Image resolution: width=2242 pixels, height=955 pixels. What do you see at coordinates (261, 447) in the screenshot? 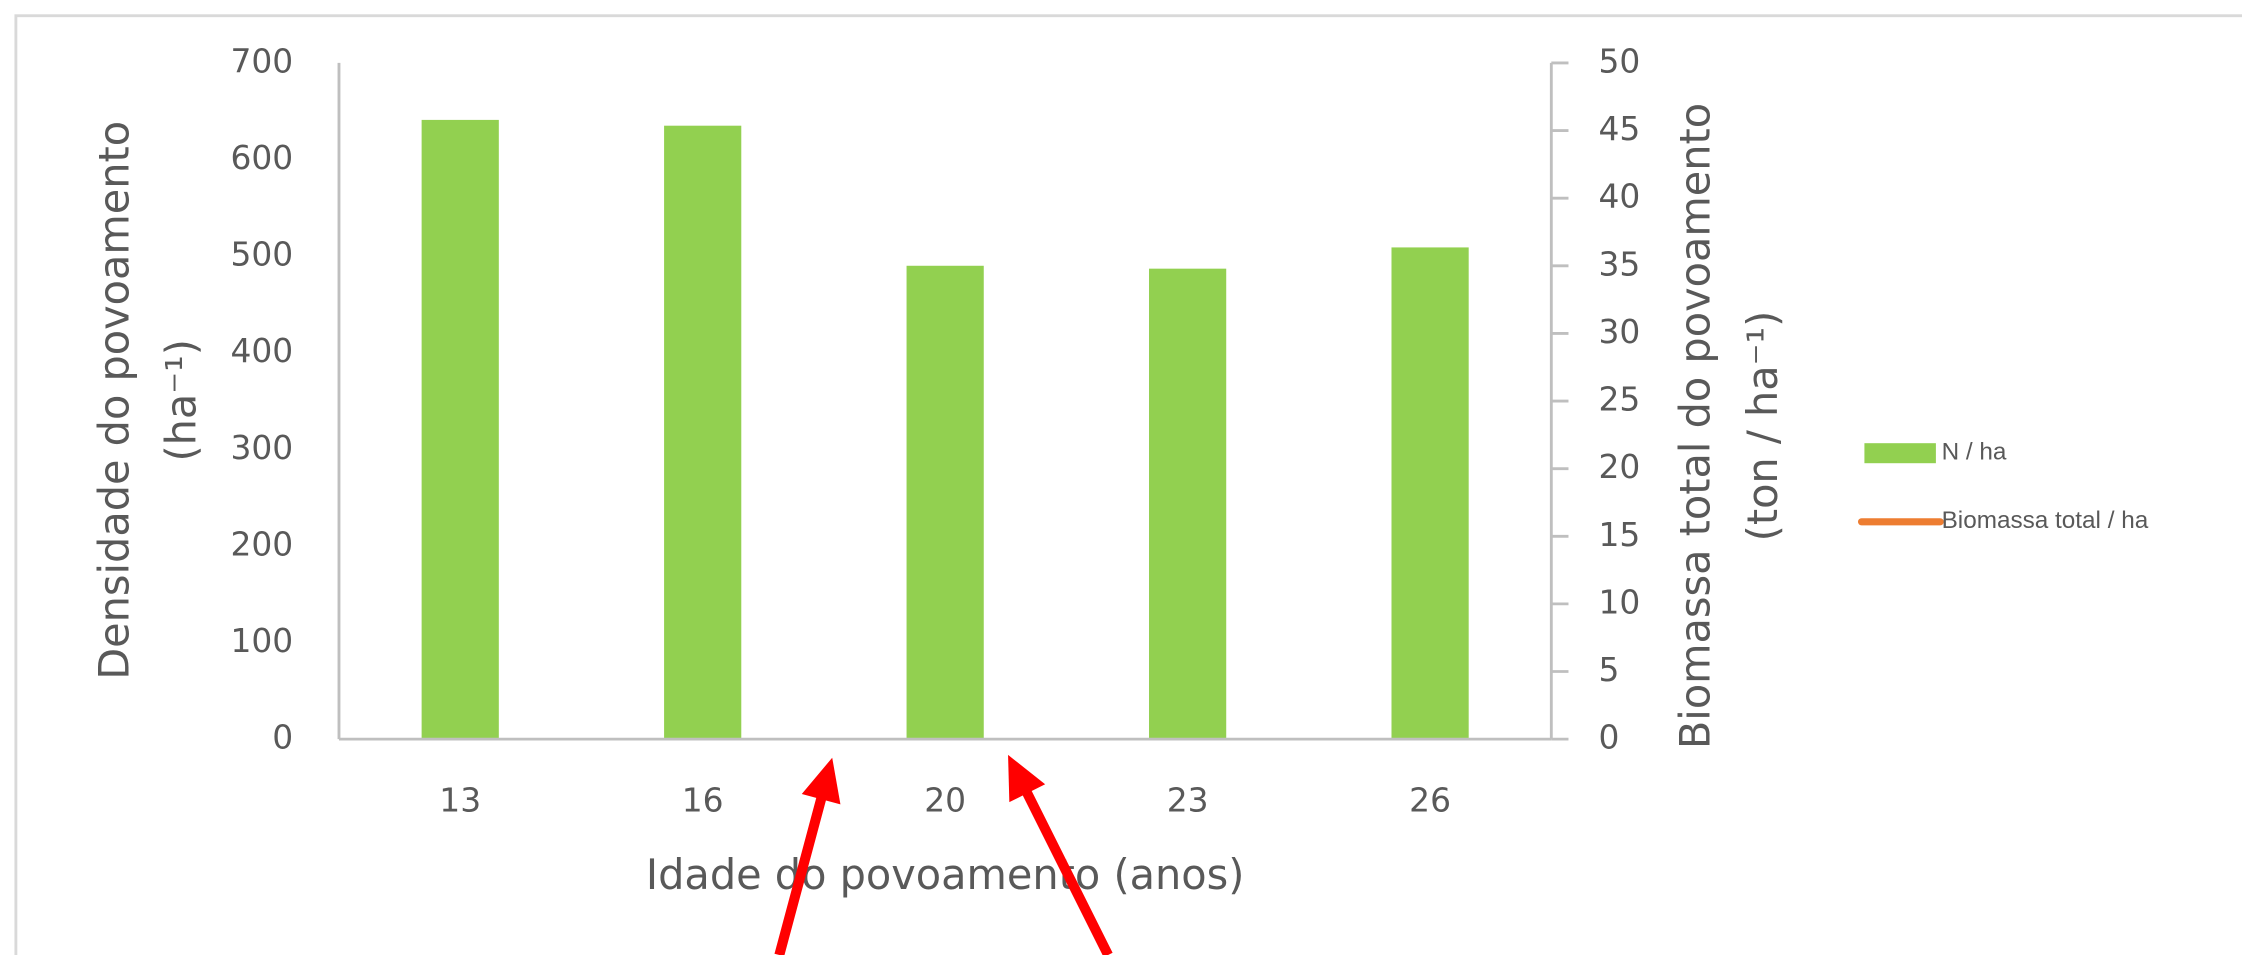
I see `y-tick-label: 300` at bounding box center [261, 447].